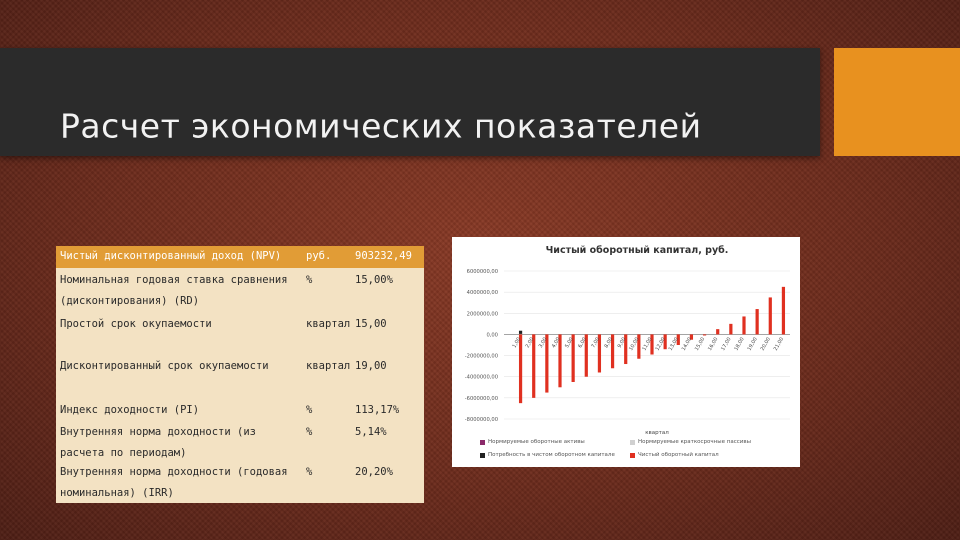 The width and height of the screenshot is (960, 540). I want to click on x-tick-label: 5,00, so click(569, 342).